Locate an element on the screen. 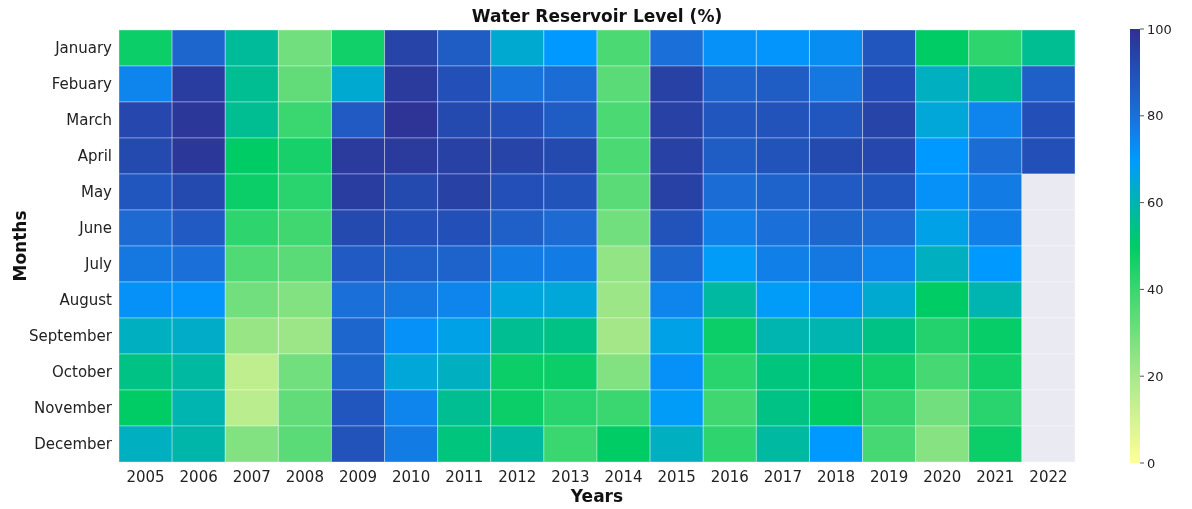 This screenshot has height=509, width=1192. y-tick-label: May is located at coordinates (96, 192).